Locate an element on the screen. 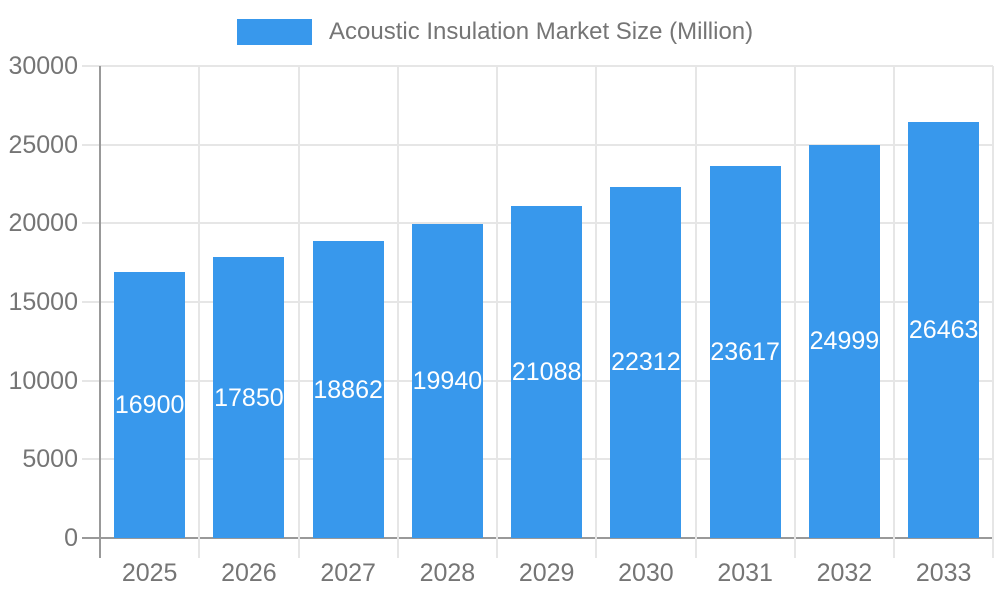 The width and height of the screenshot is (1000, 600). bar-value-label: 26463 is located at coordinates (943, 329).